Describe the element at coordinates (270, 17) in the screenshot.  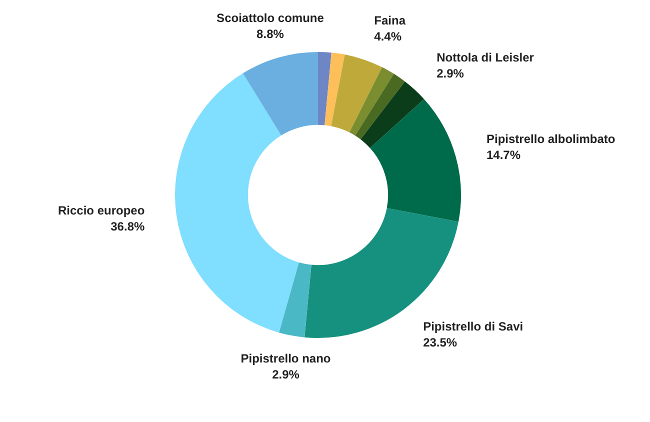
I see `slice-label: Scoiattolo comune` at that location.